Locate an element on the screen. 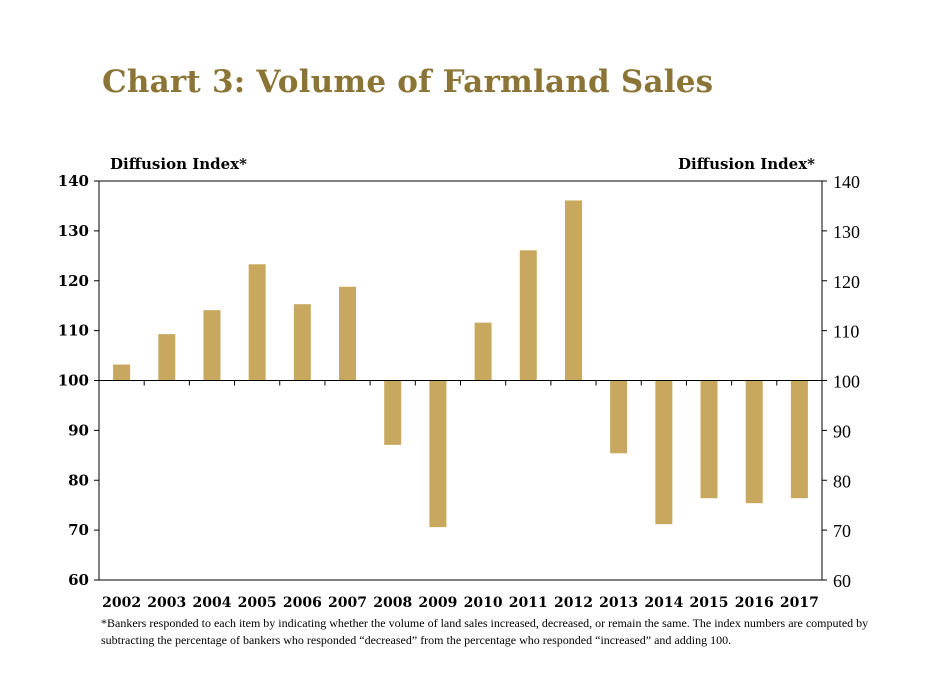 This screenshot has width=925, height=693. x-tick-label-2013: 2013 is located at coordinates (618, 603).